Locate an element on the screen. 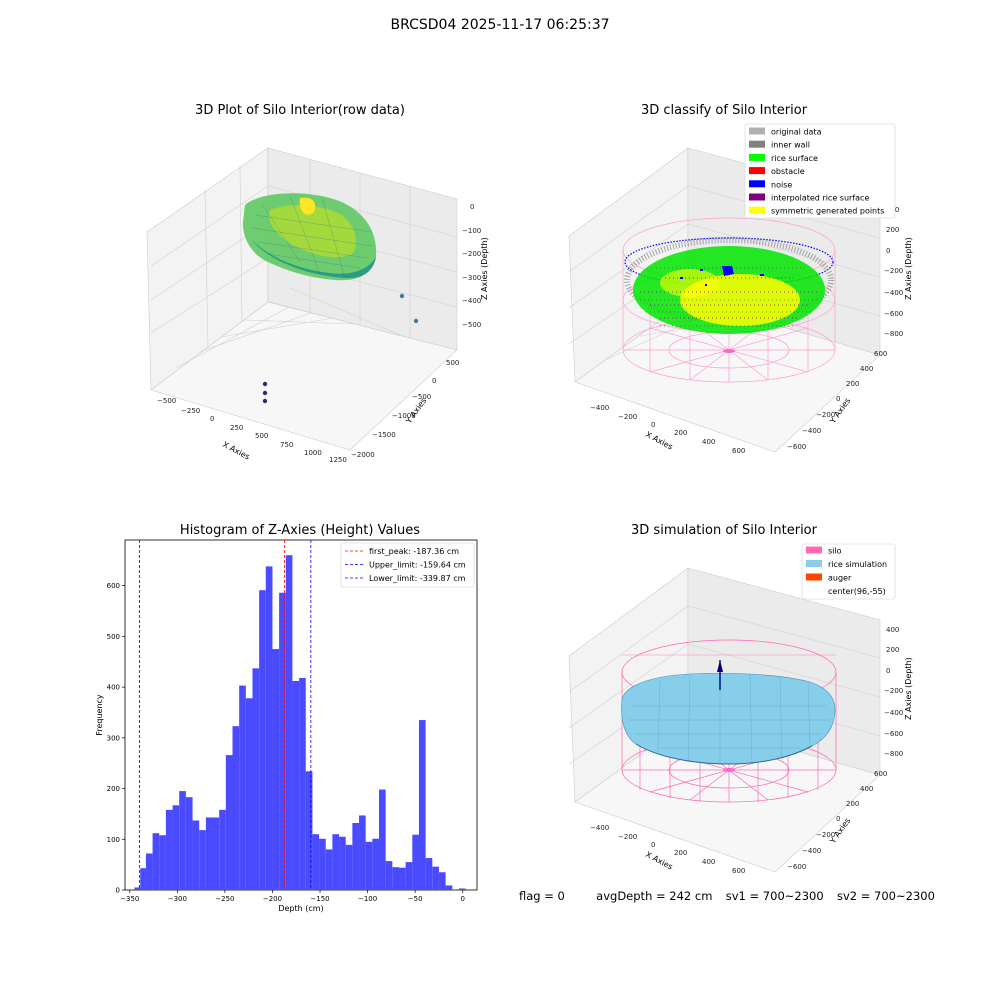  panel2-interpolated-rice is located at coordinates (730, 298).